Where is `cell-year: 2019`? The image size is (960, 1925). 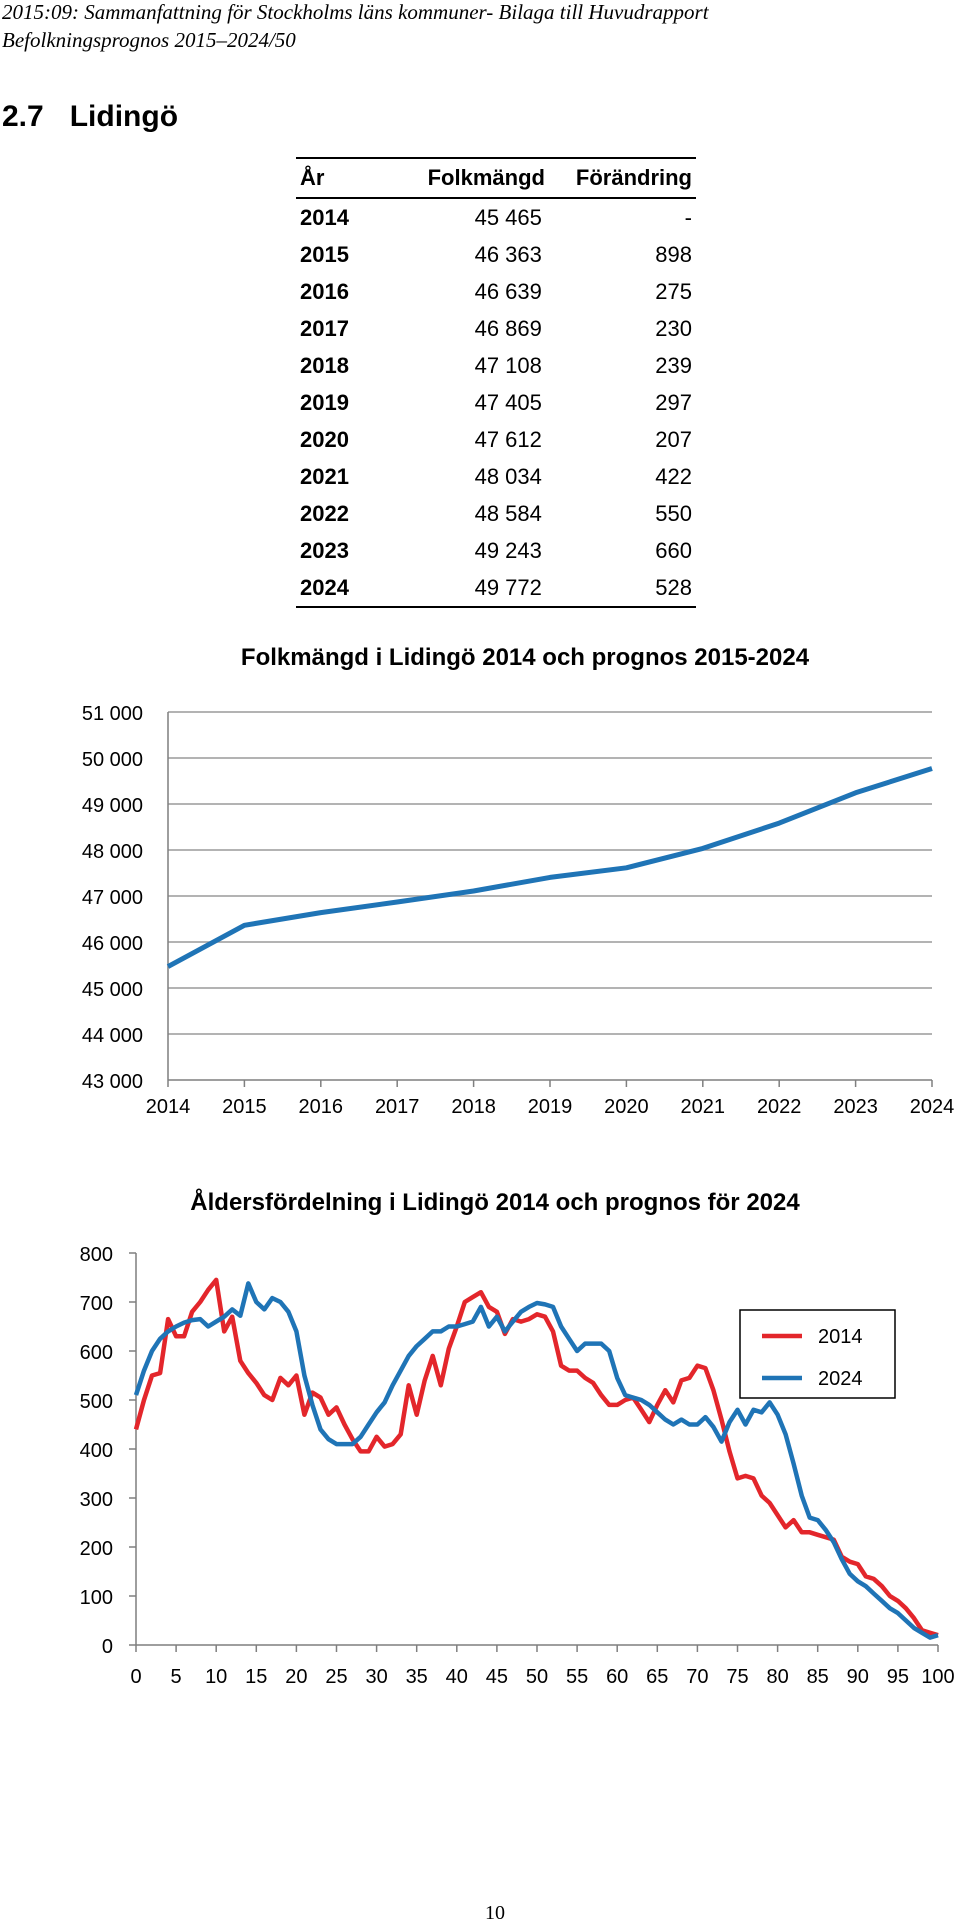 cell-year: 2019 is located at coordinates (324, 402).